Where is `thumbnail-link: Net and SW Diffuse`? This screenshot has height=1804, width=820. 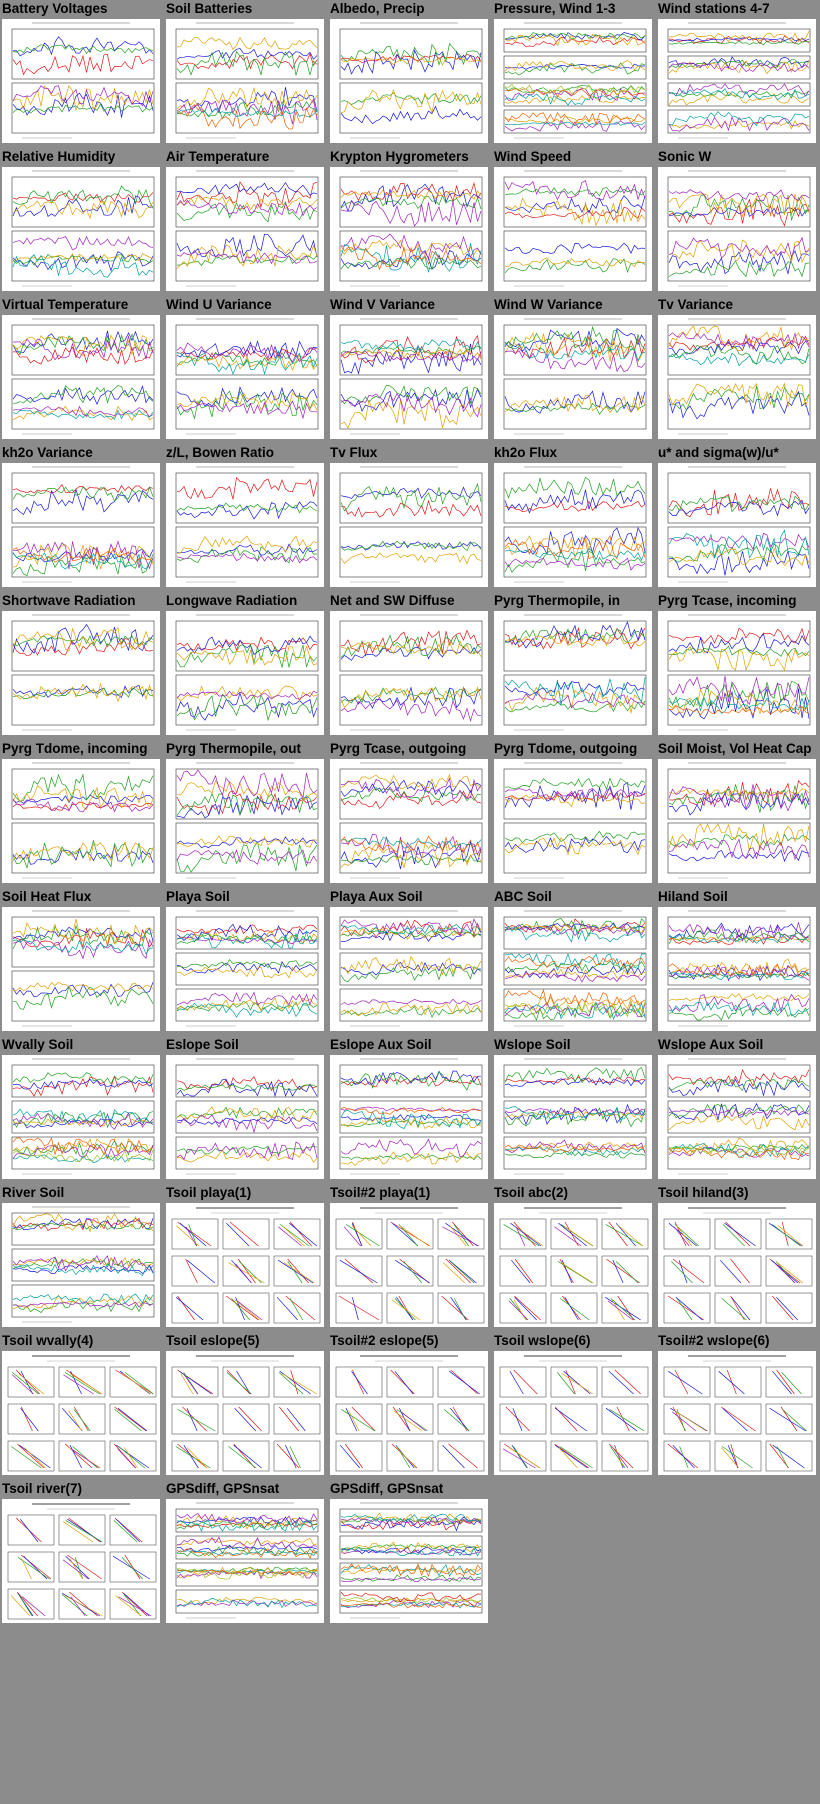
thumbnail-link: Net and SW Diffuse is located at coordinates (410, 666).